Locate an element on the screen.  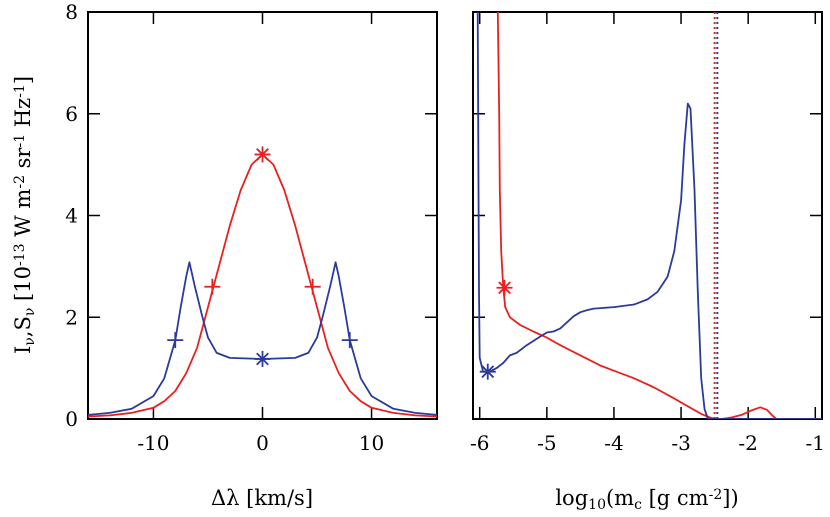
left-y-axis-label: Iν,Sν [10-13 W m-2 sr-1 Hz-1] is located at coordinates (24, 215).